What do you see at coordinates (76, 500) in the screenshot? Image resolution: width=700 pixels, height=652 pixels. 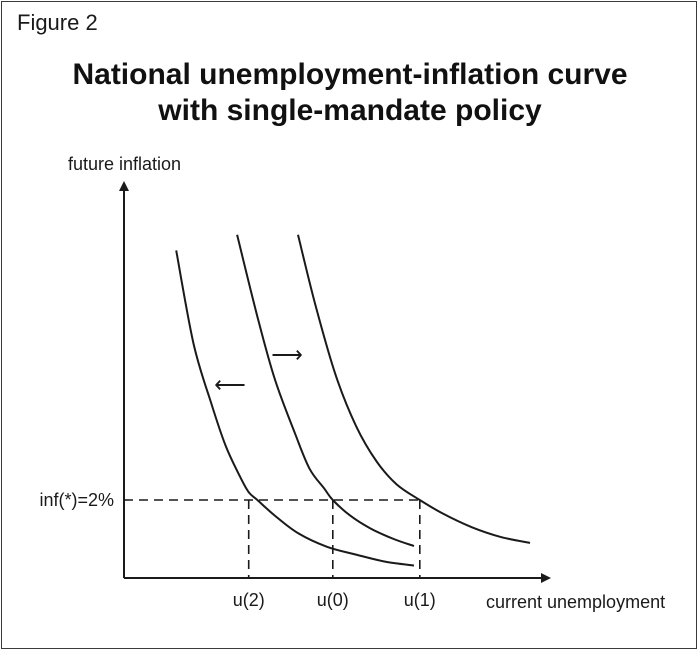 I see `target-inflation-label: inf(*)=2%` at bounding box center [76, 500].